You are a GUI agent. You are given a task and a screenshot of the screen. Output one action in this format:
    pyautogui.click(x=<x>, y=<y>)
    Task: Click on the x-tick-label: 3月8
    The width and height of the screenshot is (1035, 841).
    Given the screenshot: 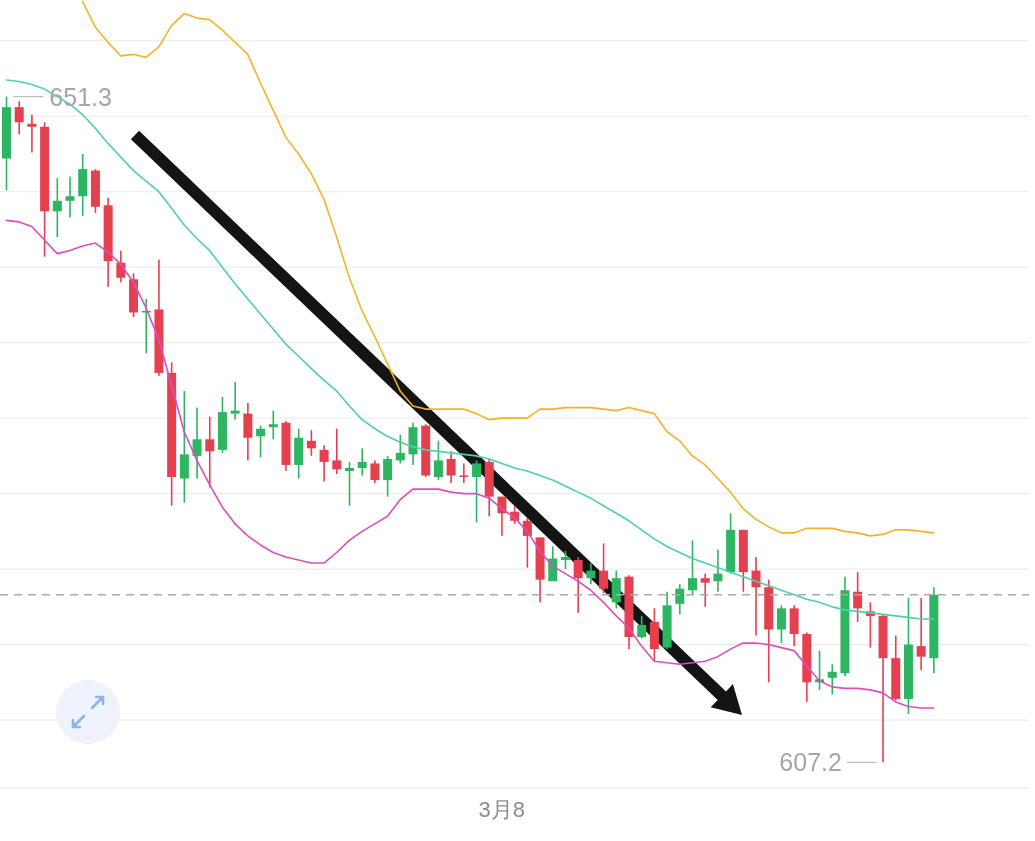 What is the action you would take?
    pyautogui.click(x=502, y=809)
    